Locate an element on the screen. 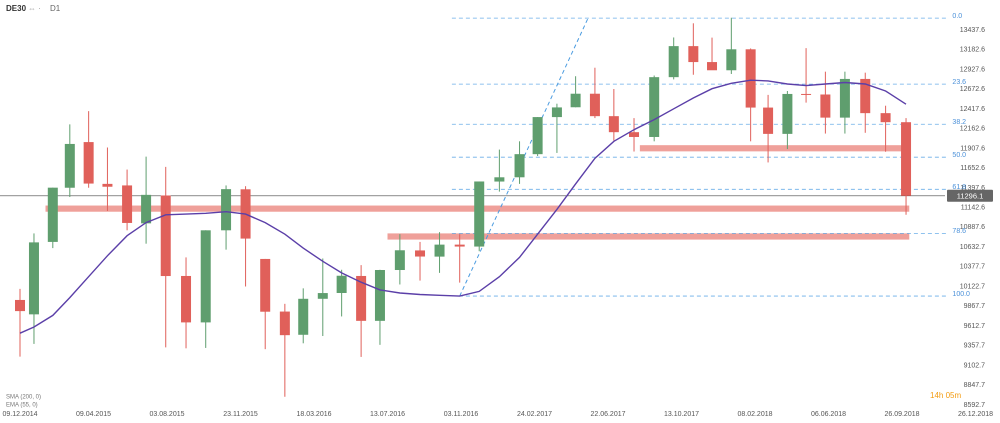 Image resolution: width=1000 pixels, height=423 pixels. fib-label: 50.0 is located at coordinates (959, 155).